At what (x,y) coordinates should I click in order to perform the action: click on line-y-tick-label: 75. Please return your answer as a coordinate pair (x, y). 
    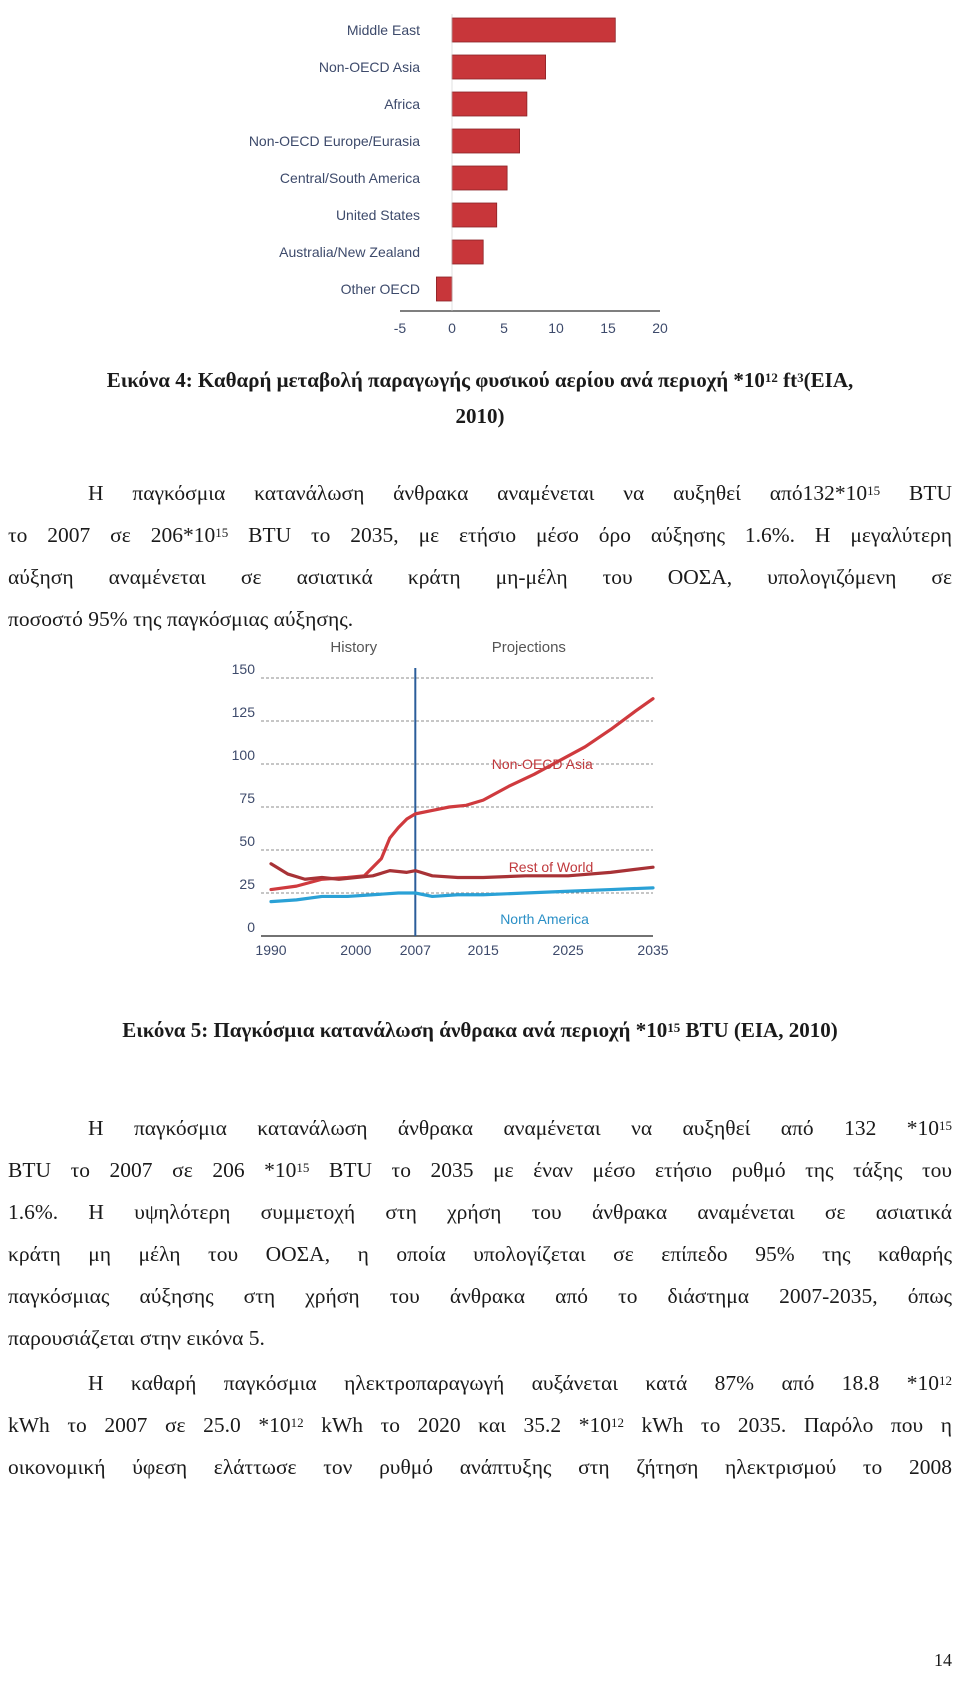
    Looking at the image, I should click on (247, 798).